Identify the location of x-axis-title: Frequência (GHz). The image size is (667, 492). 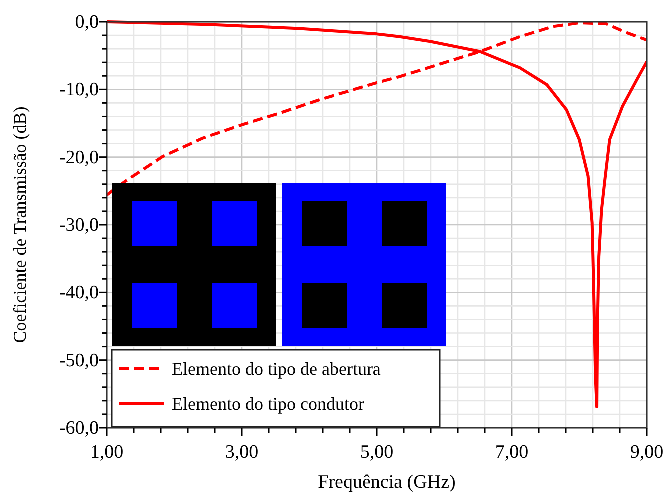
(387, 482).